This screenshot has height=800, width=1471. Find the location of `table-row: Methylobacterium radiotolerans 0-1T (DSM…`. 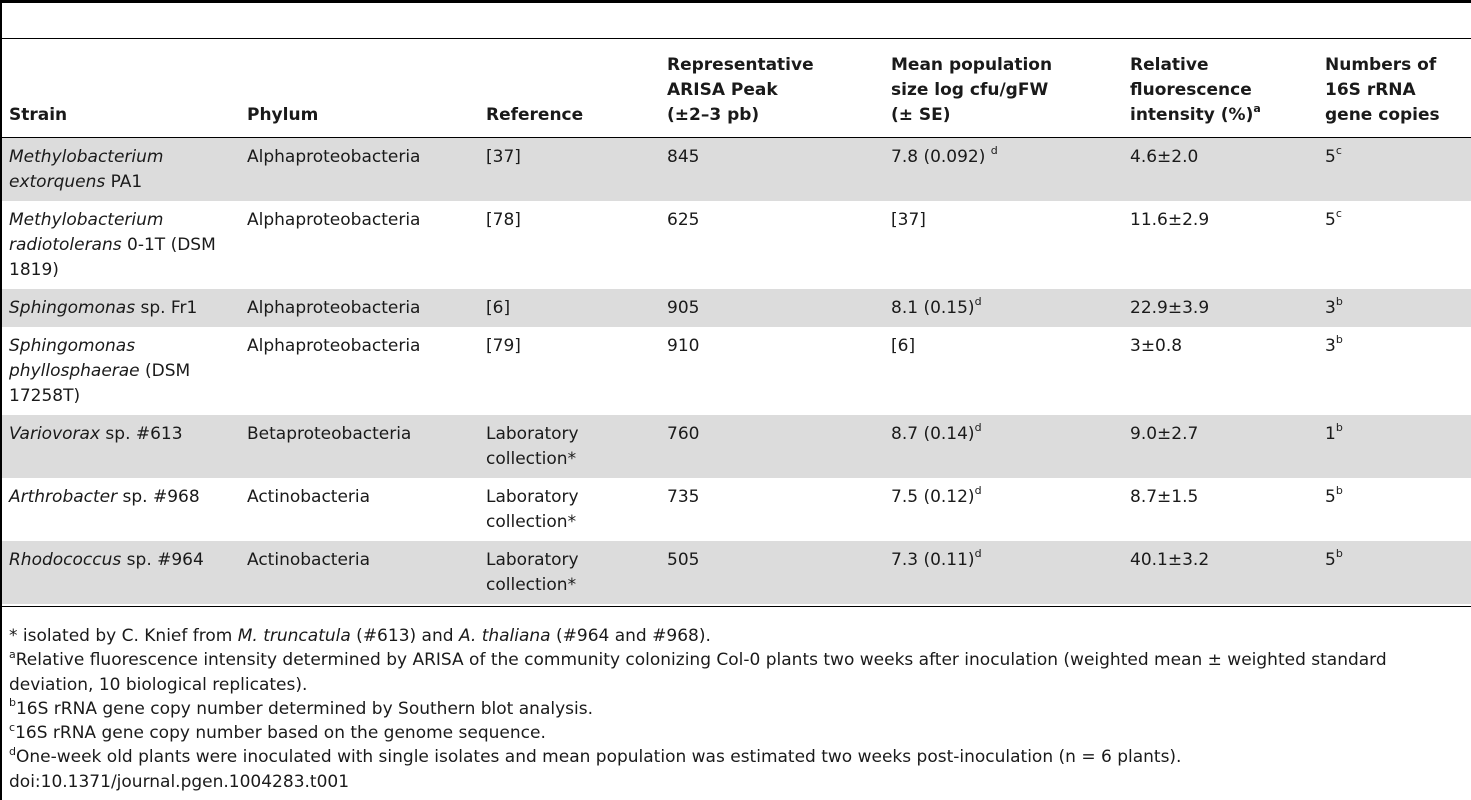

table-row: Methylobacterium radiotolerans 0-1T (DSM… is located at coordinates (736, 245).